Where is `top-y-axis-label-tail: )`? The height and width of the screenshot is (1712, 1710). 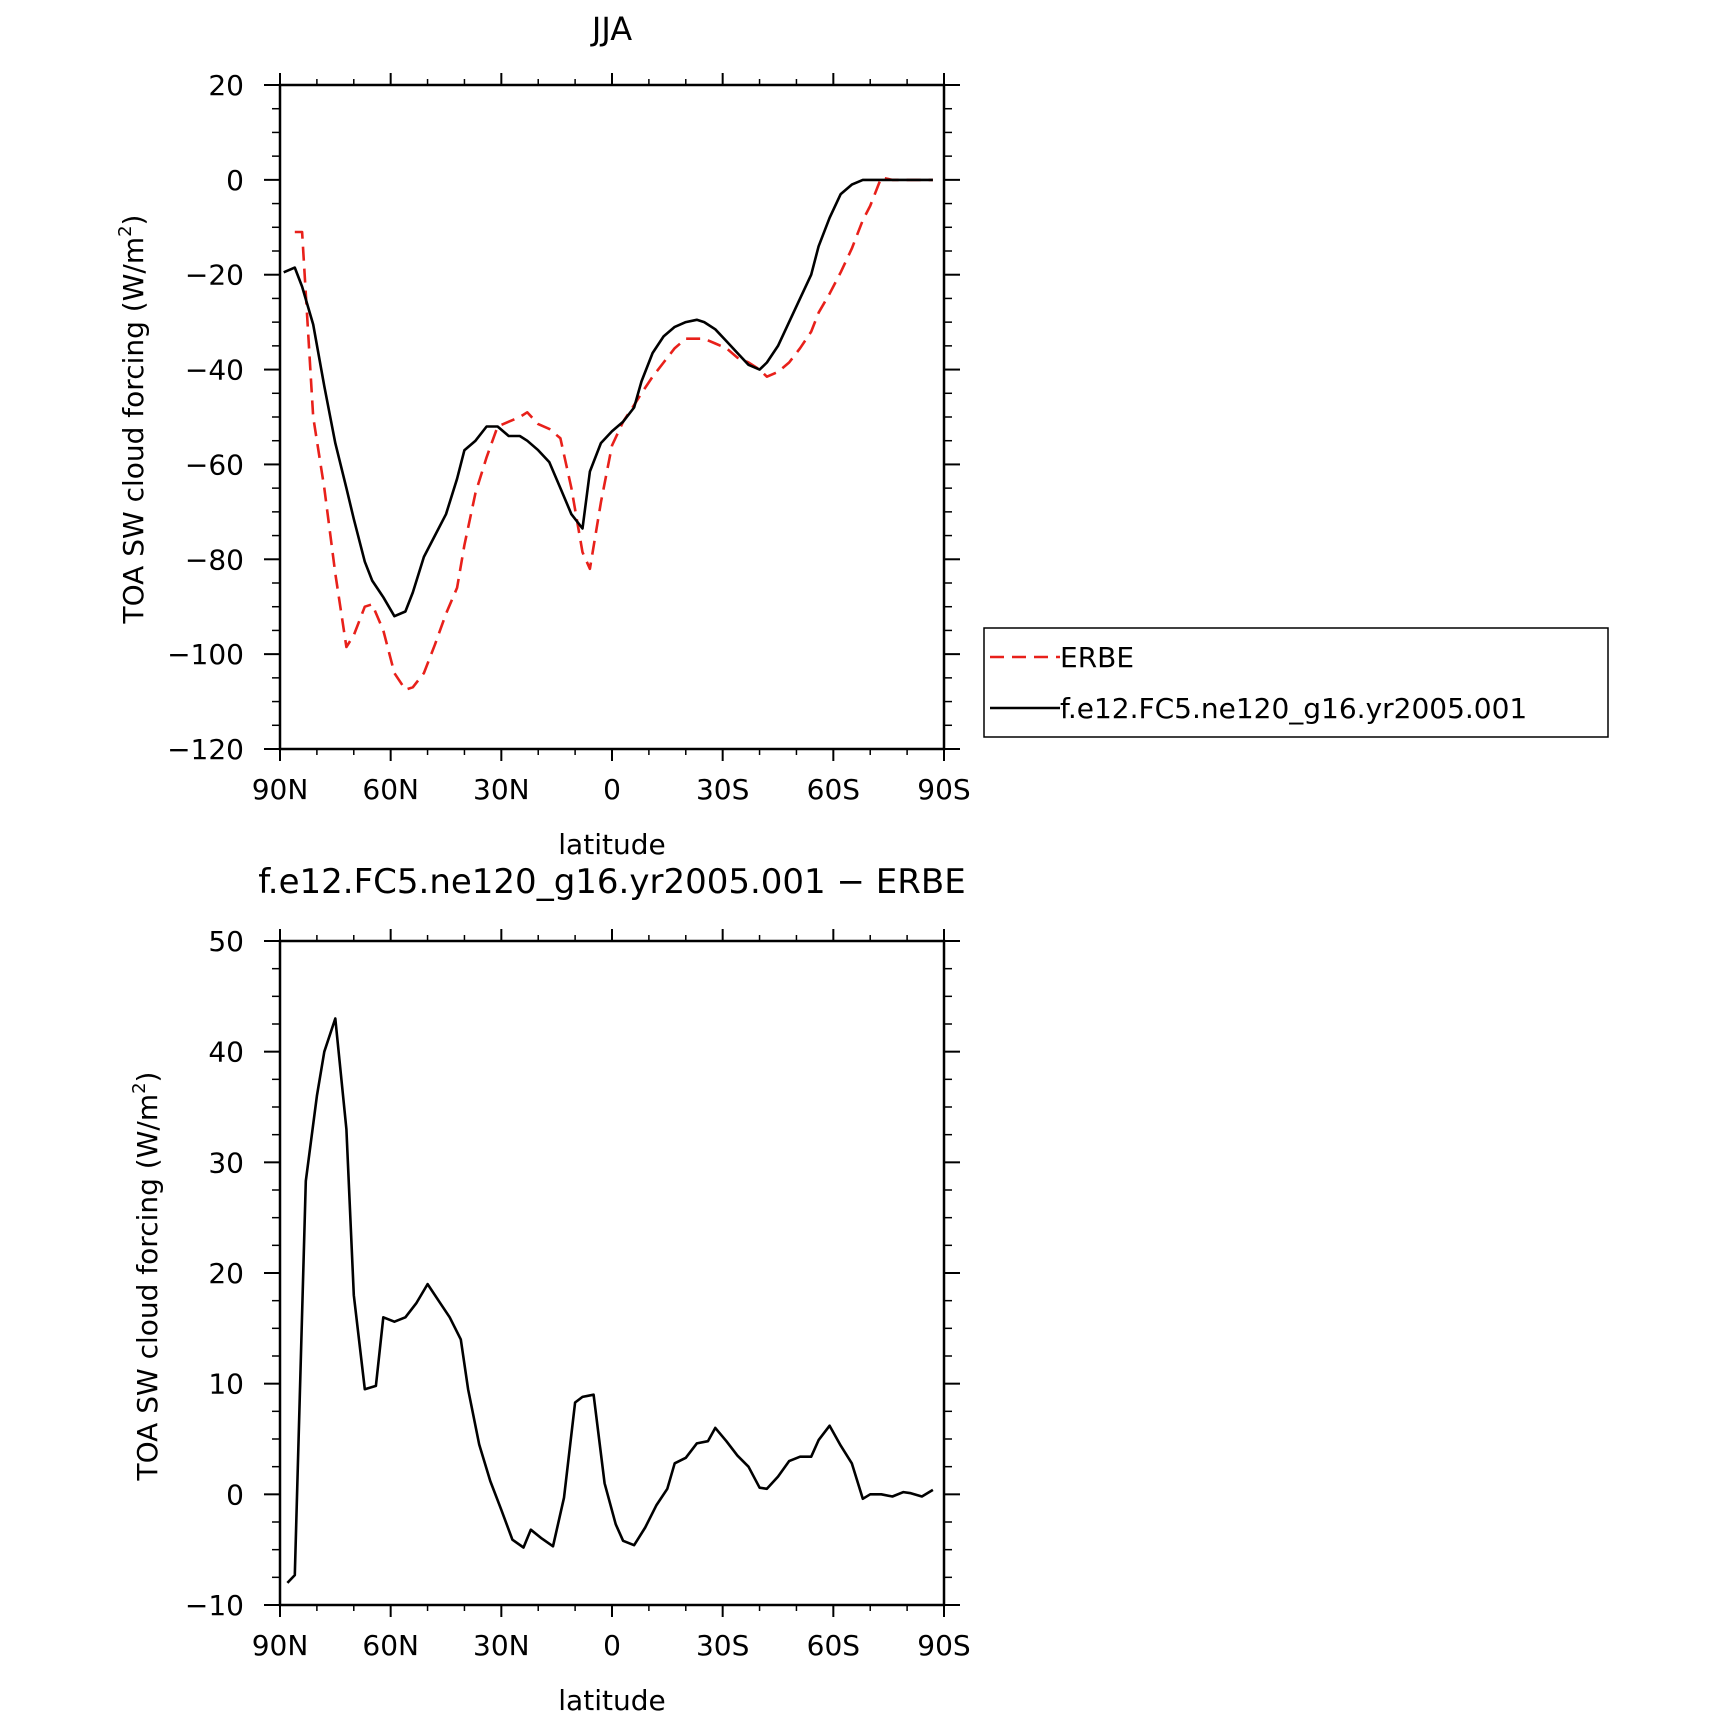
top-y-axis-label-tail: ) is located at coordinates (133, 220).